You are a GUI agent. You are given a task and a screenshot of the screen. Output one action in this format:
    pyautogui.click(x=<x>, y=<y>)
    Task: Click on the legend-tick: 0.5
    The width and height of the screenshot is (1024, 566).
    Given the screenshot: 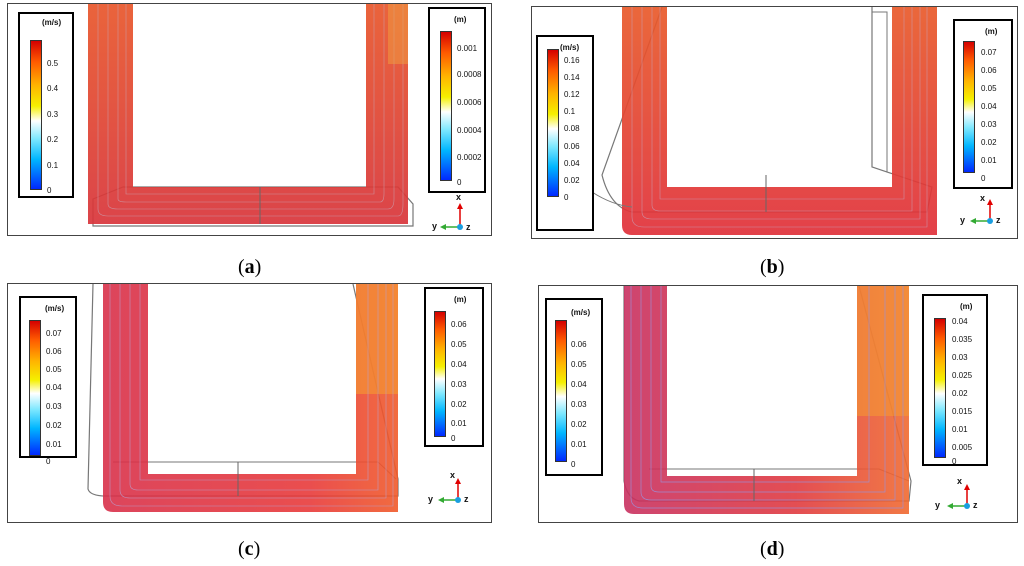 What is the action you would take?
    pyautogui.click(x=53, y=63)
    